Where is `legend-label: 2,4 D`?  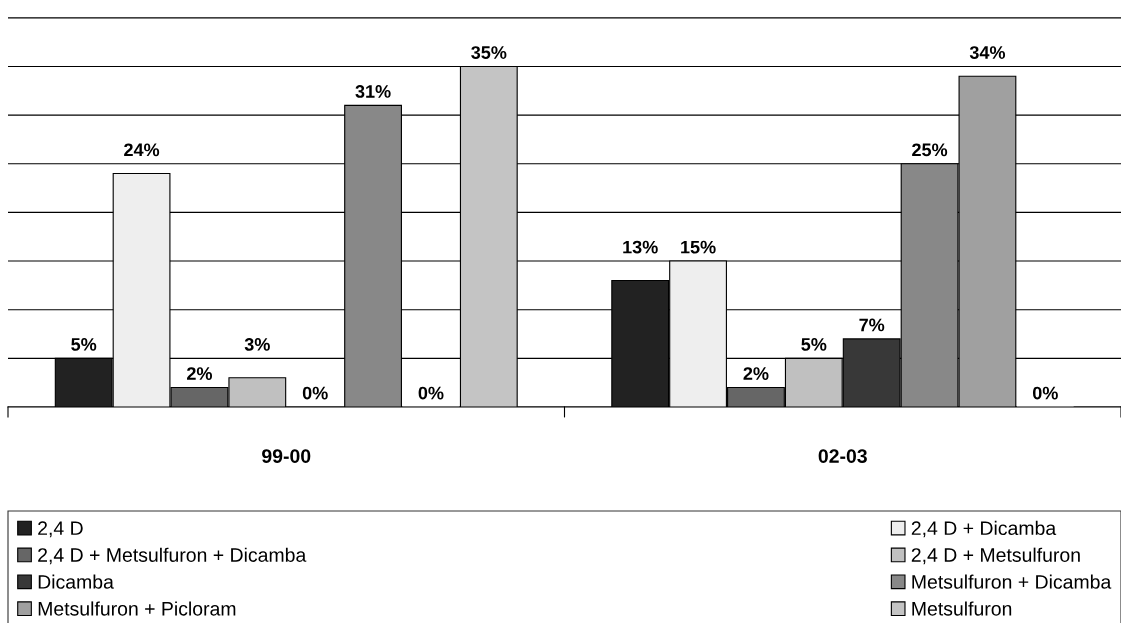 legend-label: 2,4 D is located at coordinates (60, 529).